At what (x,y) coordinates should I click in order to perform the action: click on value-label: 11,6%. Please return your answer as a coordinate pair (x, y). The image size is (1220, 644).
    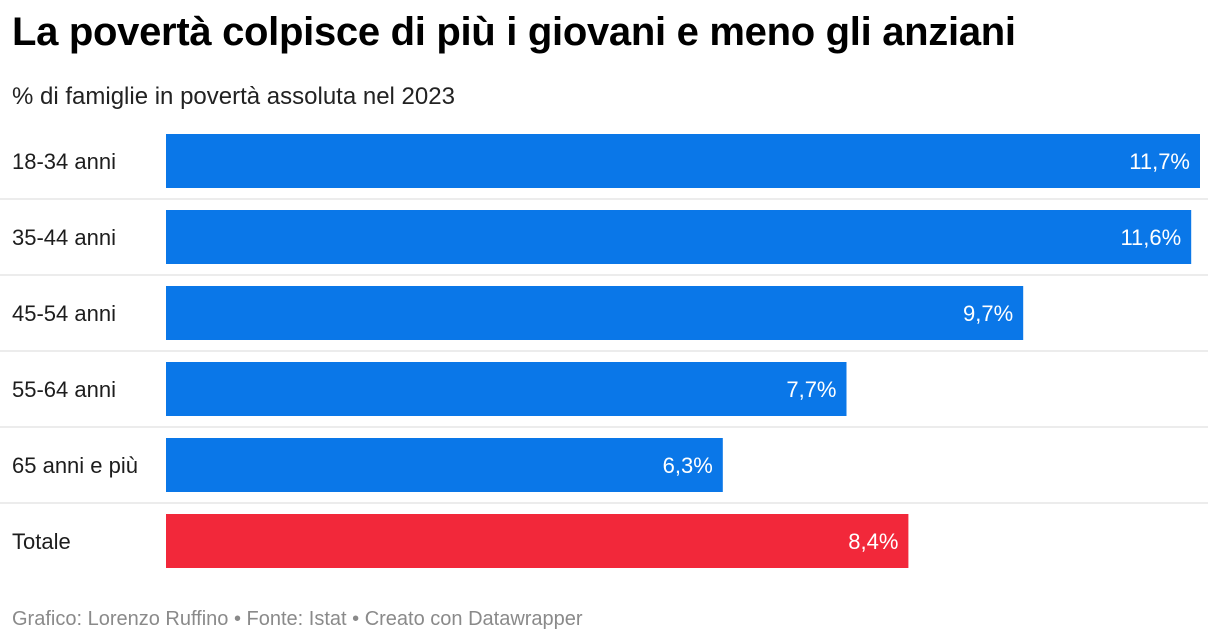
    Looking at the image, I should click on (1150, 237).